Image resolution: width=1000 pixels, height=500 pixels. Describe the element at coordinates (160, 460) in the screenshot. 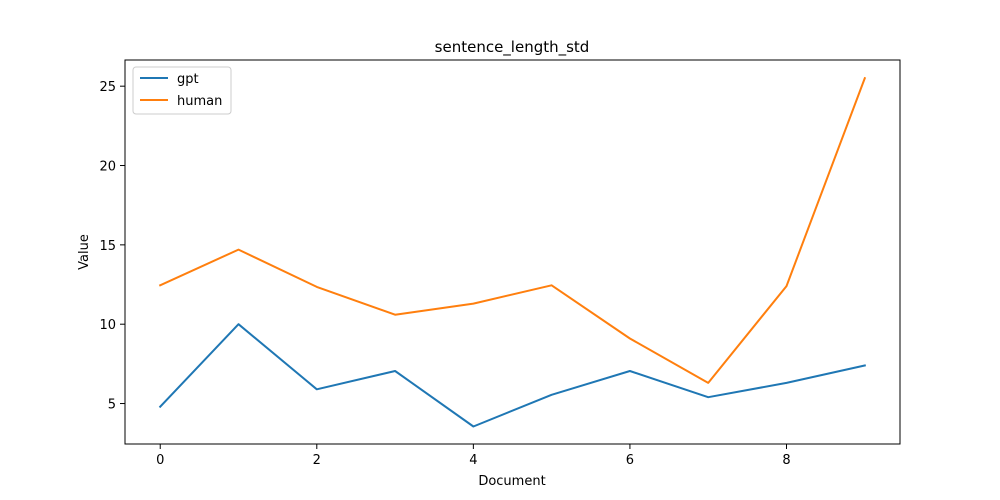

I see `x-tick-label: 0` at that location.